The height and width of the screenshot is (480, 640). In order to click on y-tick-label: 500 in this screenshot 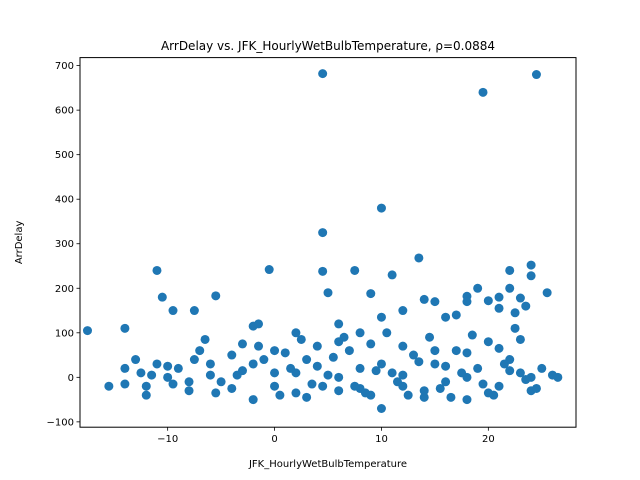, I will do `click(64, 155)`.